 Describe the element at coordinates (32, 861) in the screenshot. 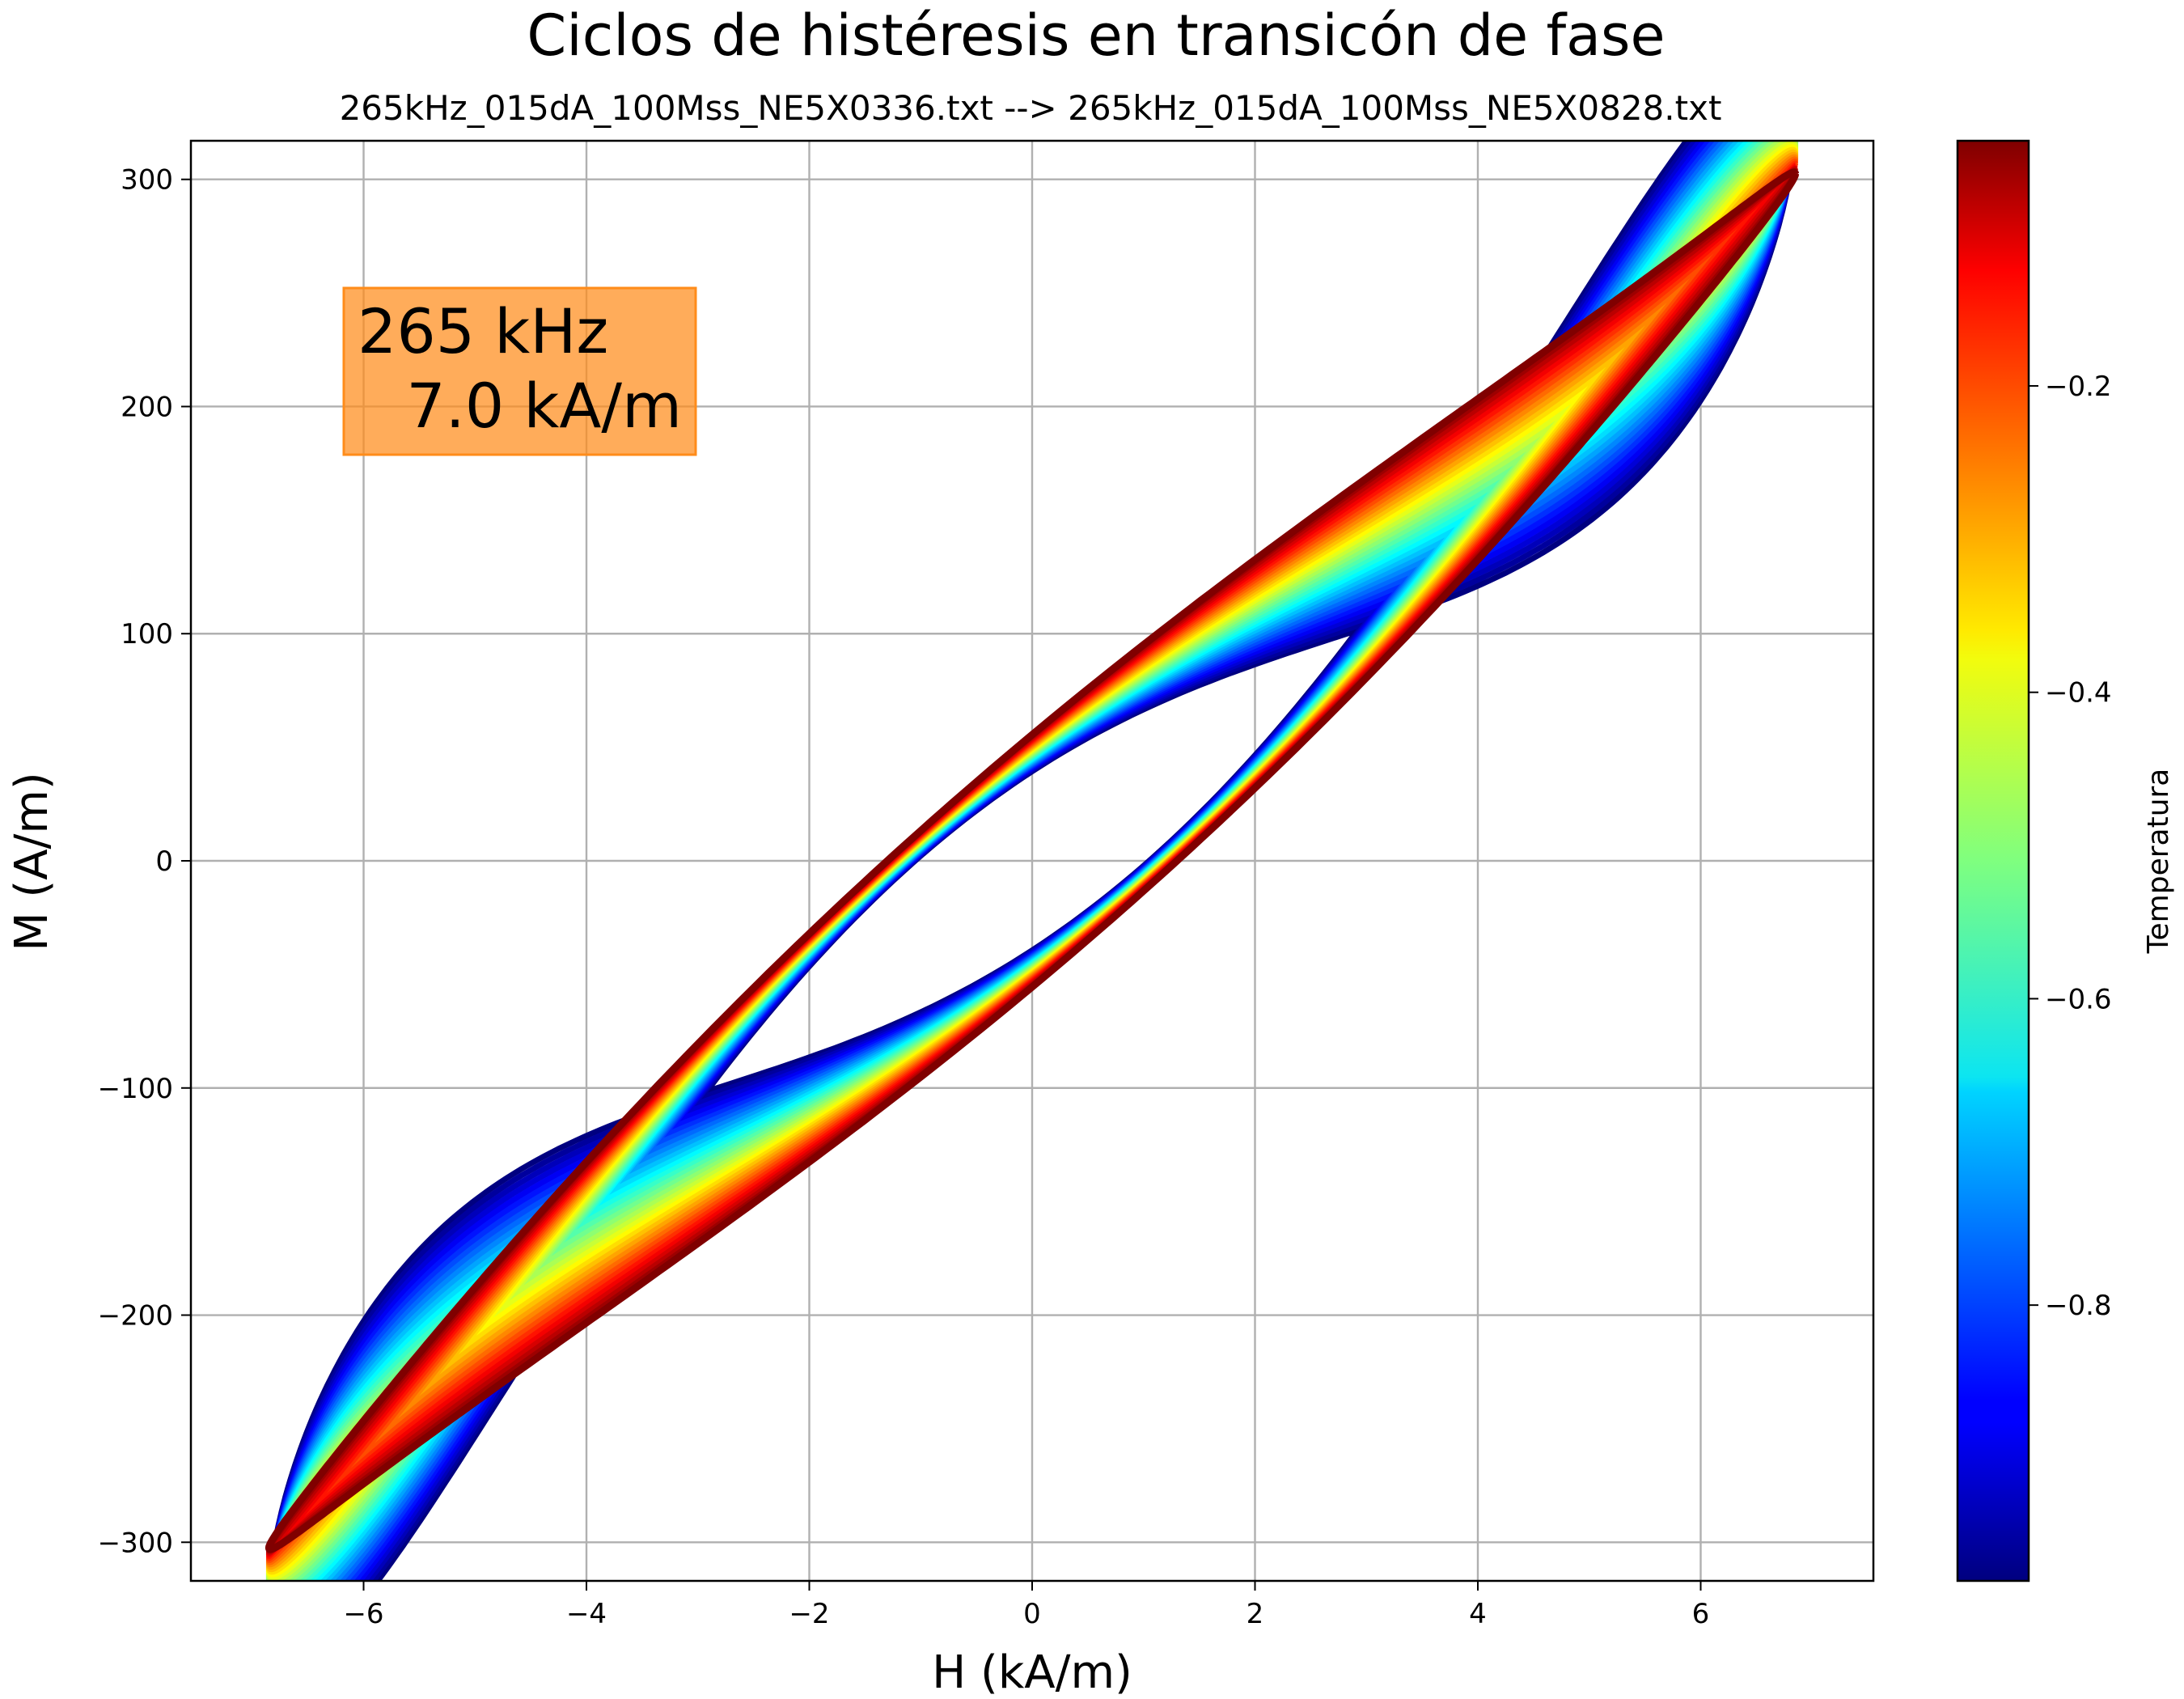

I see `y-axis-label: M (A/m)` at that location.